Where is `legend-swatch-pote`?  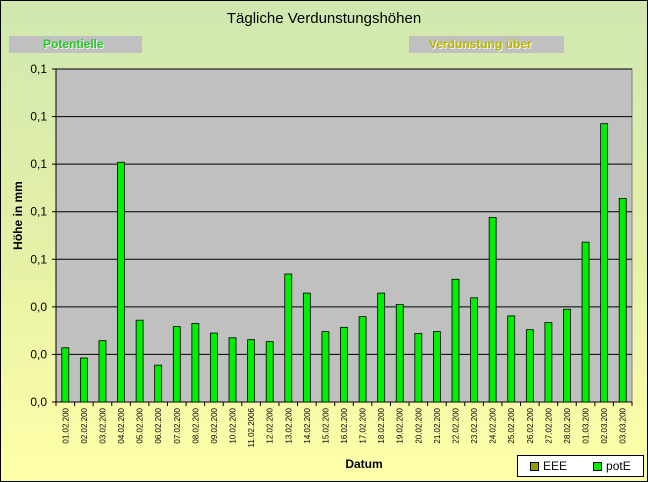
legend-swatch-pote is located at coordinates (598, 466).